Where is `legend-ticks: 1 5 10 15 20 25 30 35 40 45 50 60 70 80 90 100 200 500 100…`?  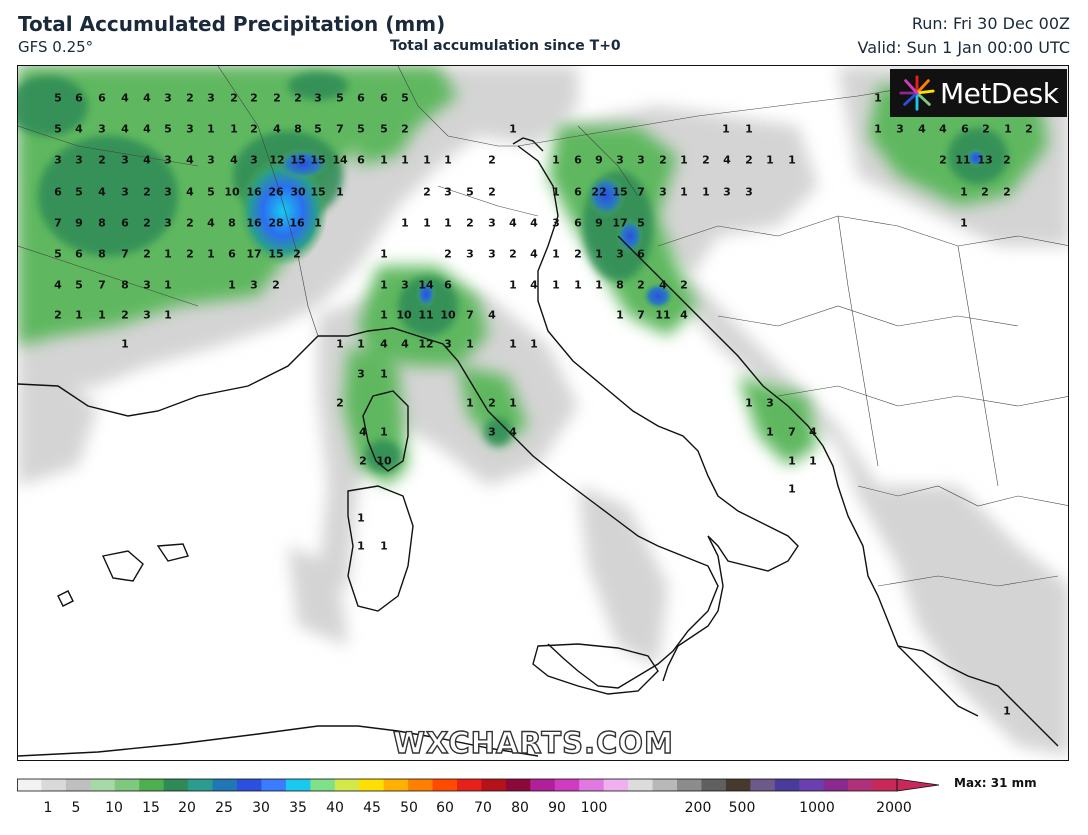
legend-ticks: 1 5 10 15 20 25 30 35 40 45 50 60 70 80 90 100 200 500 100… is located at coordinates (467, 810).